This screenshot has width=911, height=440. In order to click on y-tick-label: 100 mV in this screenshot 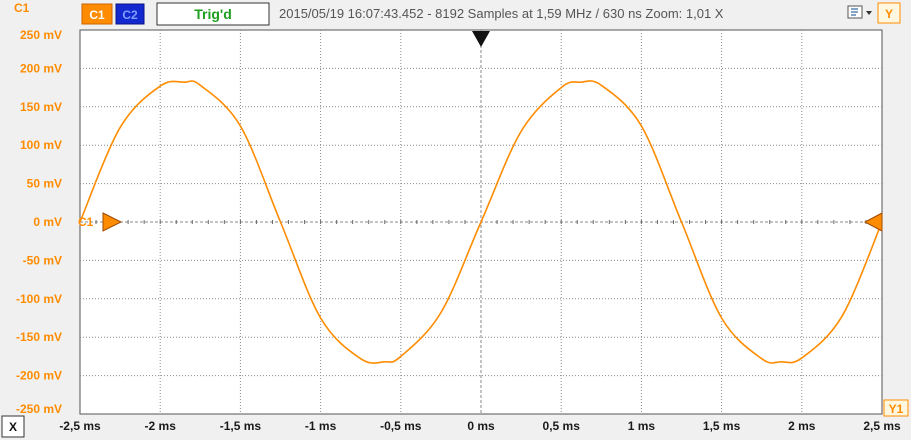, I will do `click(41, 145)`.